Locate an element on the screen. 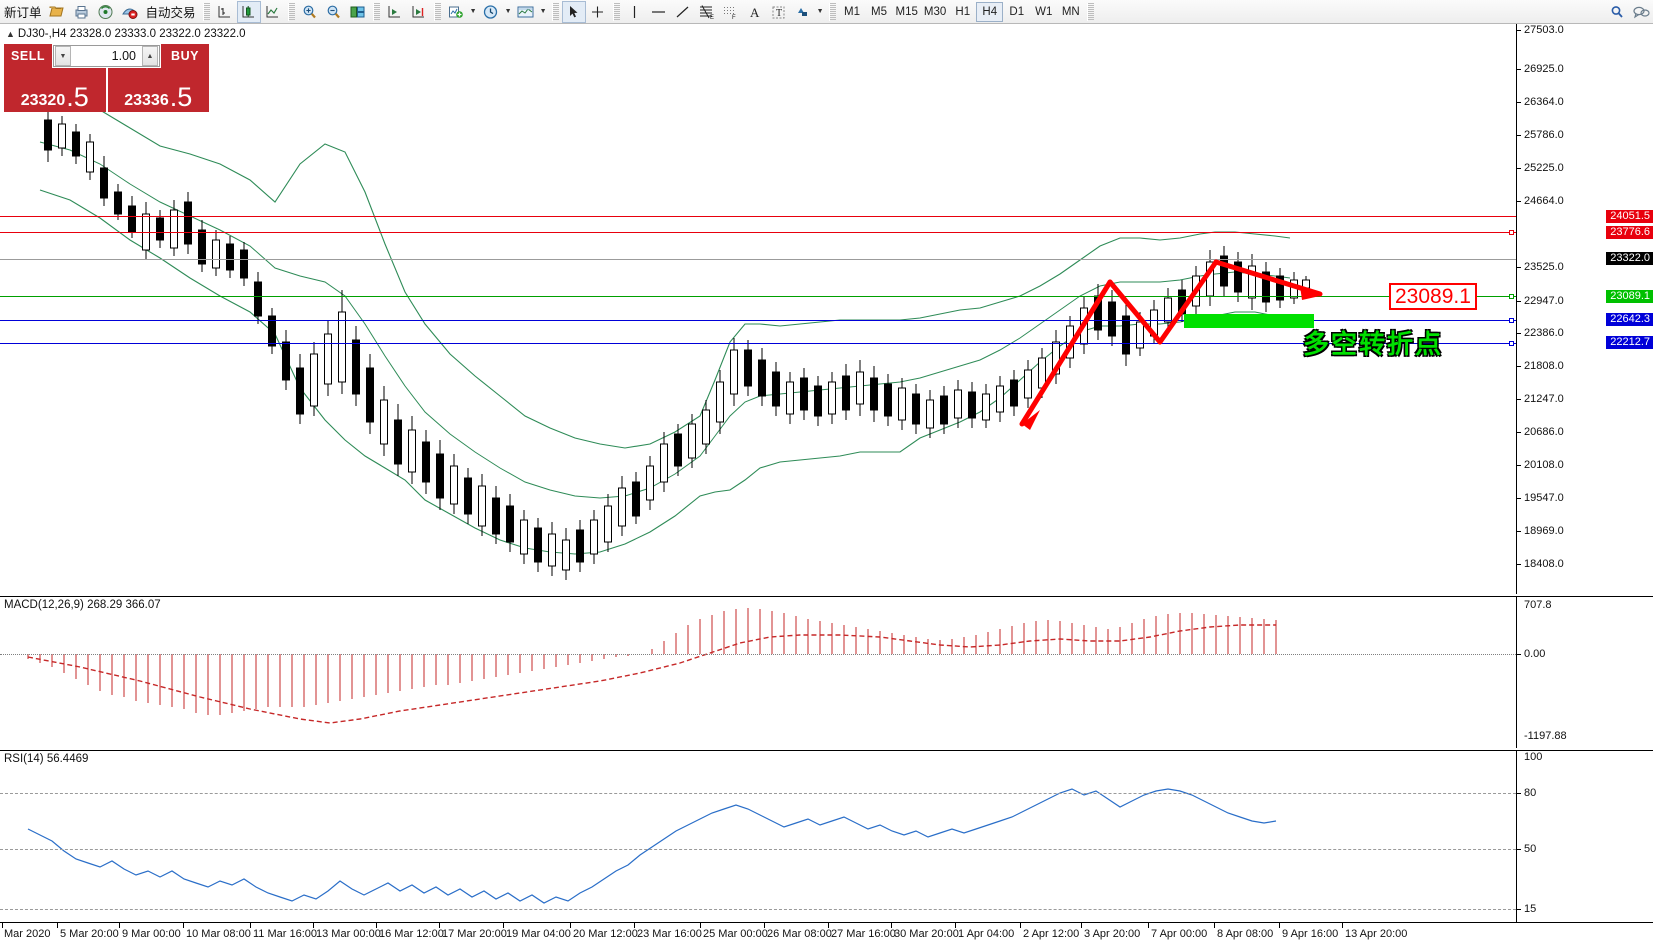 The height and width of the screenshot is (949, 1653). macd-axis: 707.8 0.00 -1197.88 is located at coordinates (1584, 672).